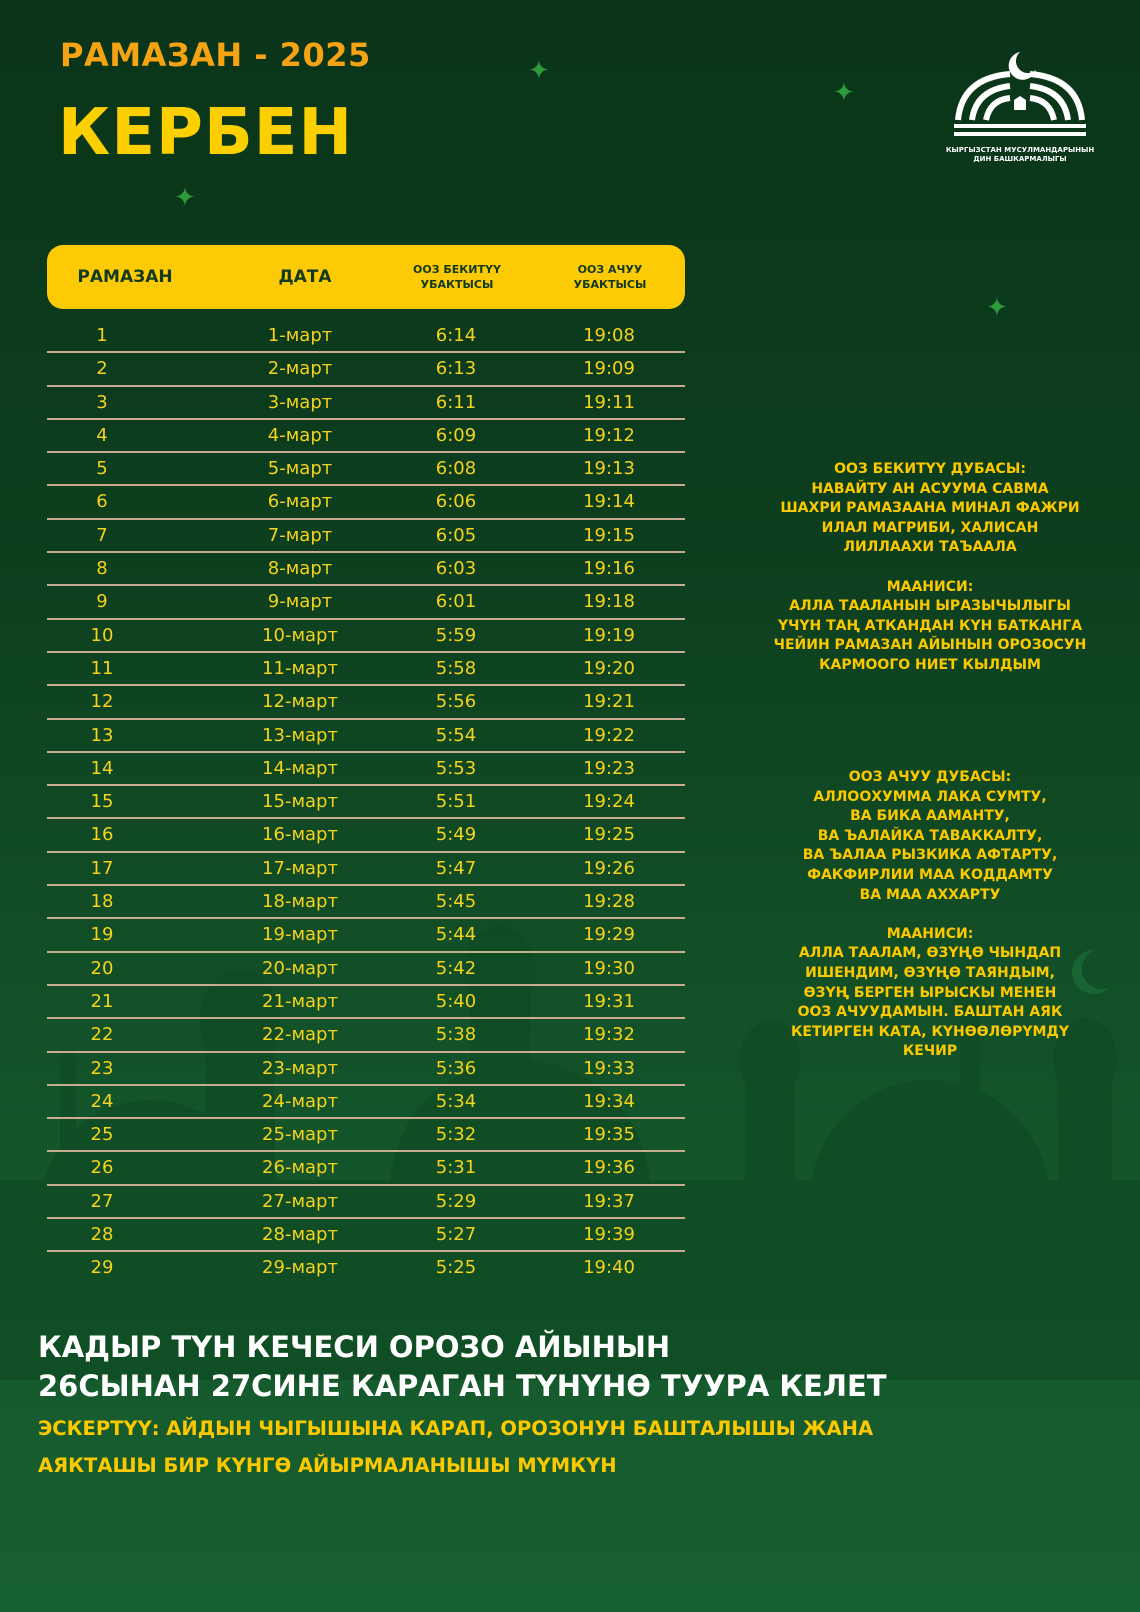 The image size is (1140, 1612). I want to click on dua-heading: ООЗ БЕКИТҮҮ ДУБАСЫ:, so click(930, 469).